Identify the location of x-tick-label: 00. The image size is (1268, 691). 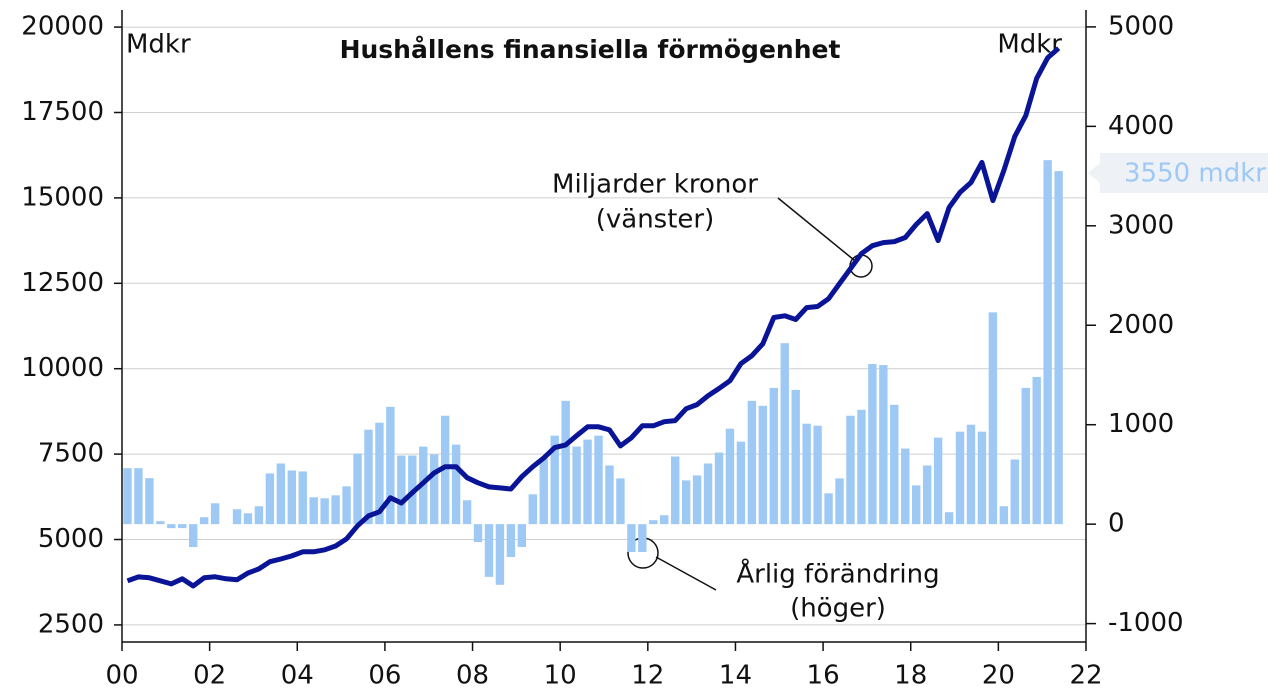
(121, 676).